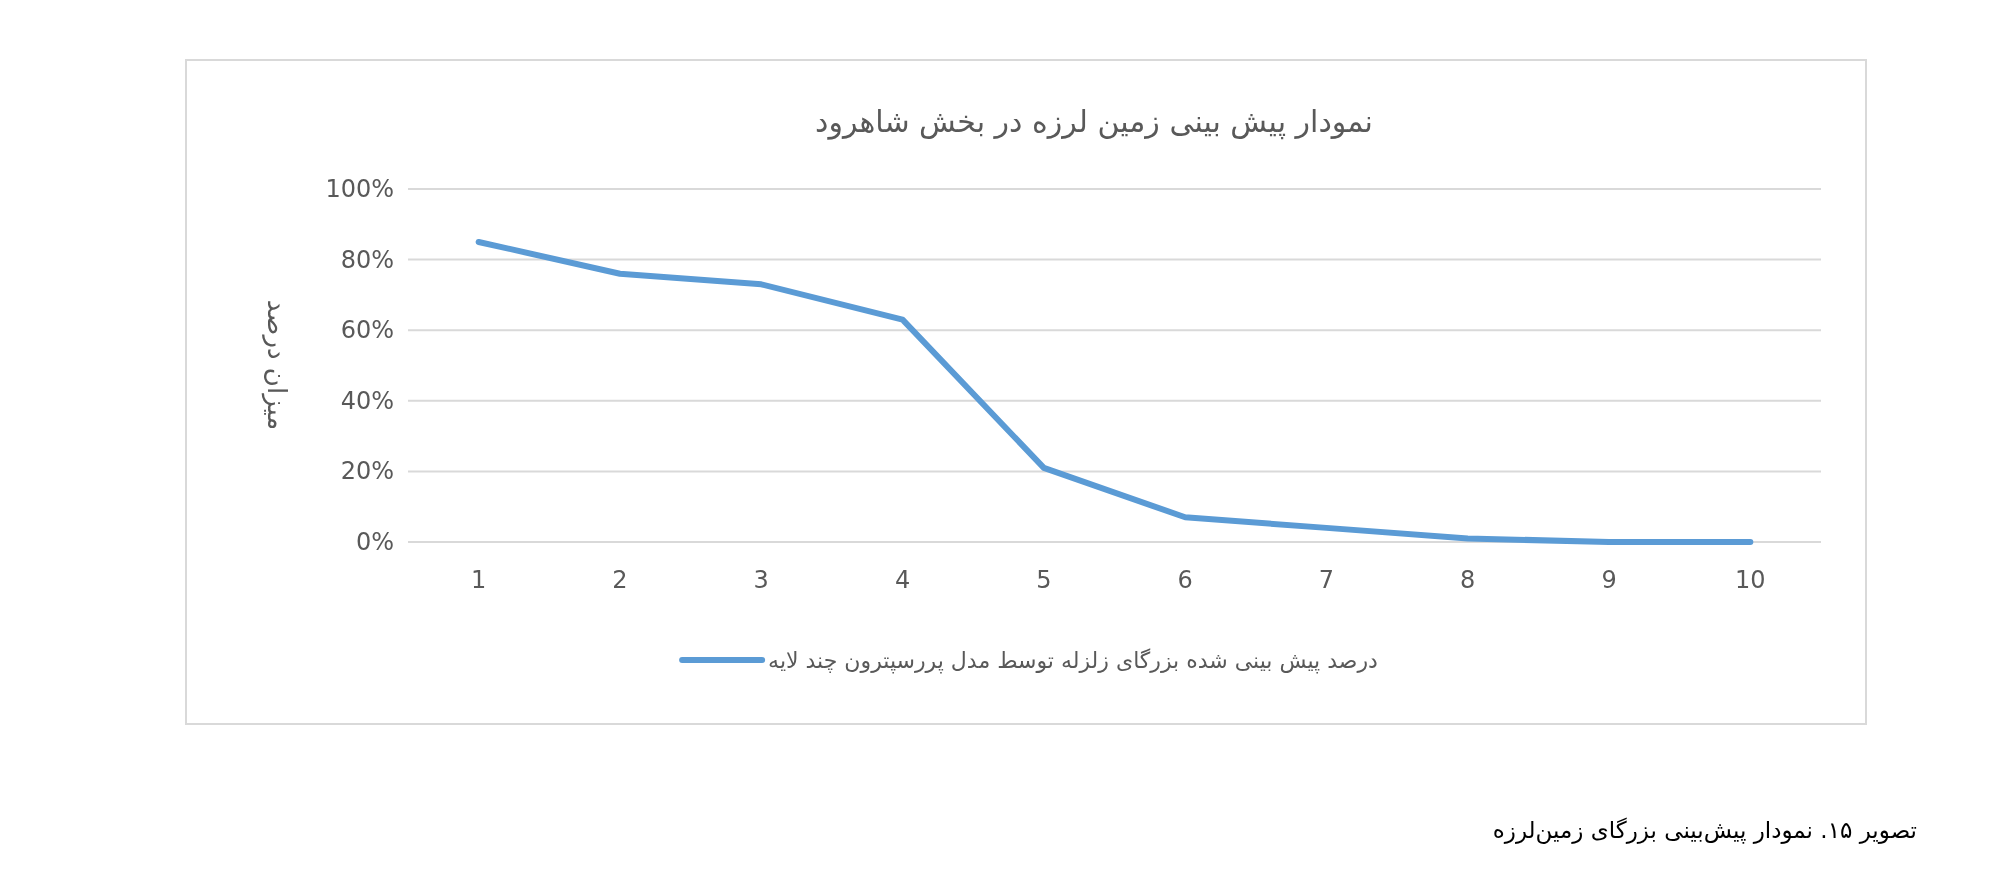 Image resolution: width=2000 pixels, height=883 pixels. I want to click on x-tick-label: 1, so click(479, 580).